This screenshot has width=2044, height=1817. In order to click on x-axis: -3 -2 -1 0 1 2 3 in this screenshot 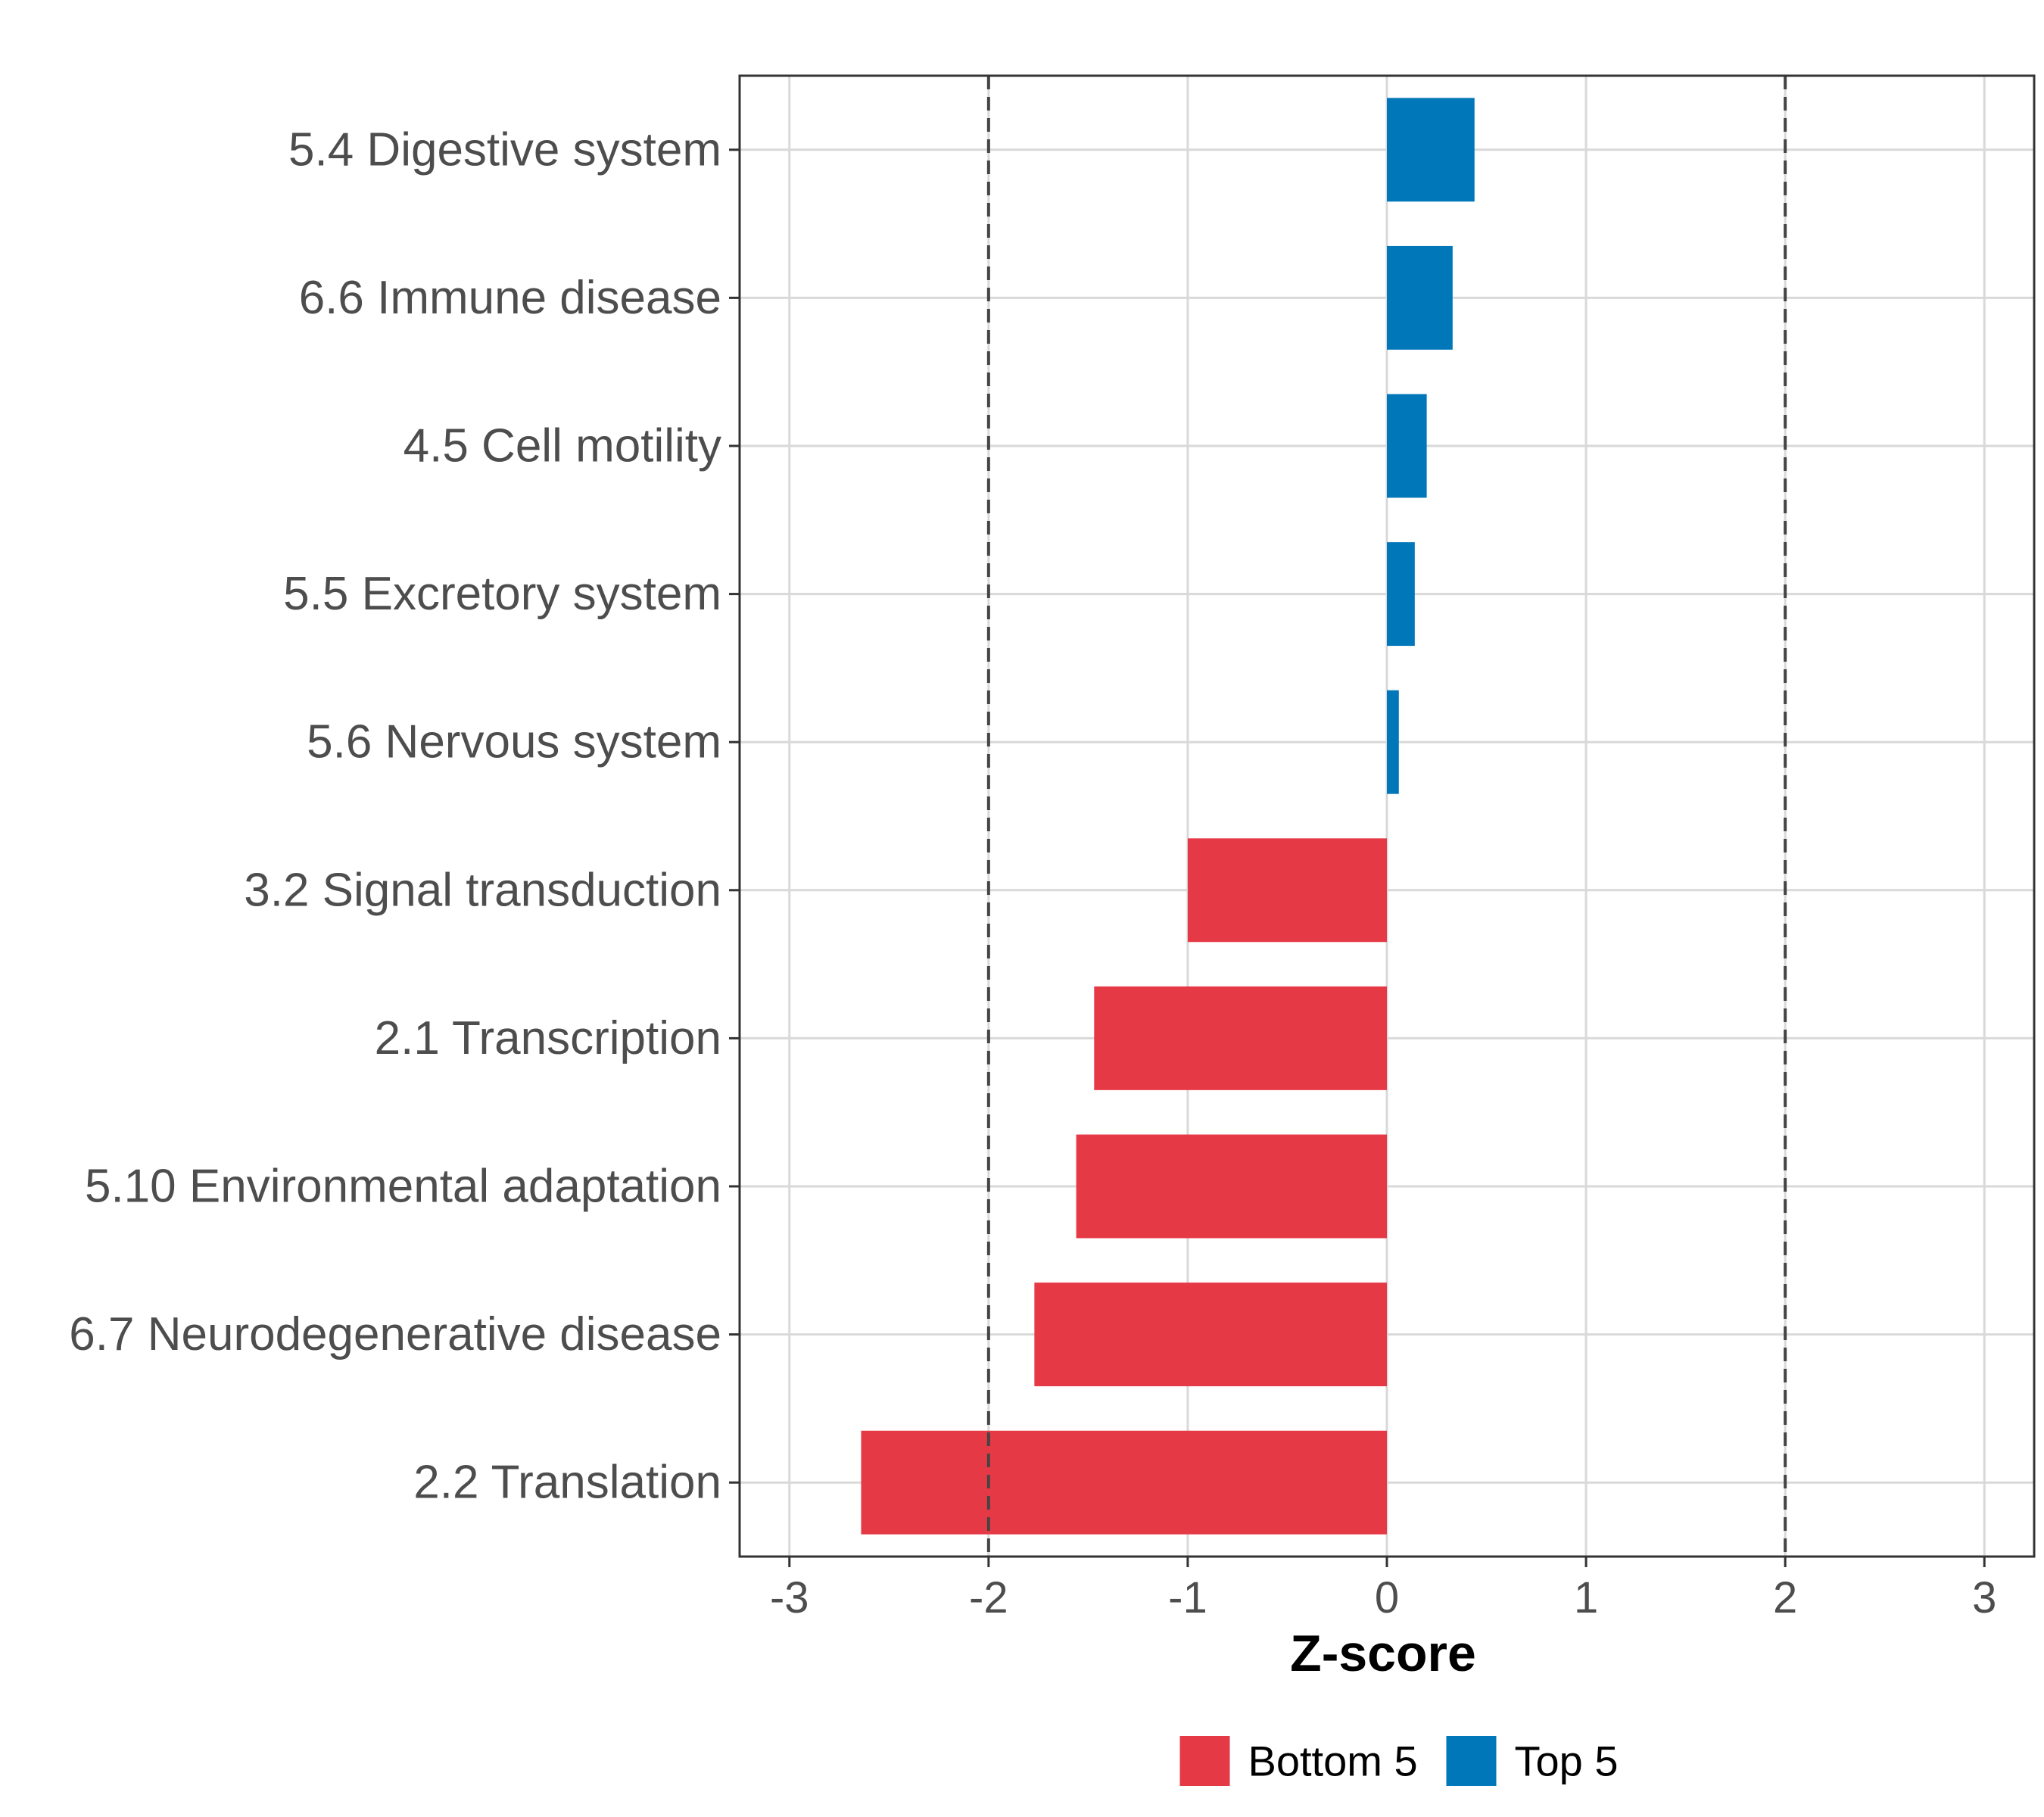, I will do `click(1383, 1589)`.